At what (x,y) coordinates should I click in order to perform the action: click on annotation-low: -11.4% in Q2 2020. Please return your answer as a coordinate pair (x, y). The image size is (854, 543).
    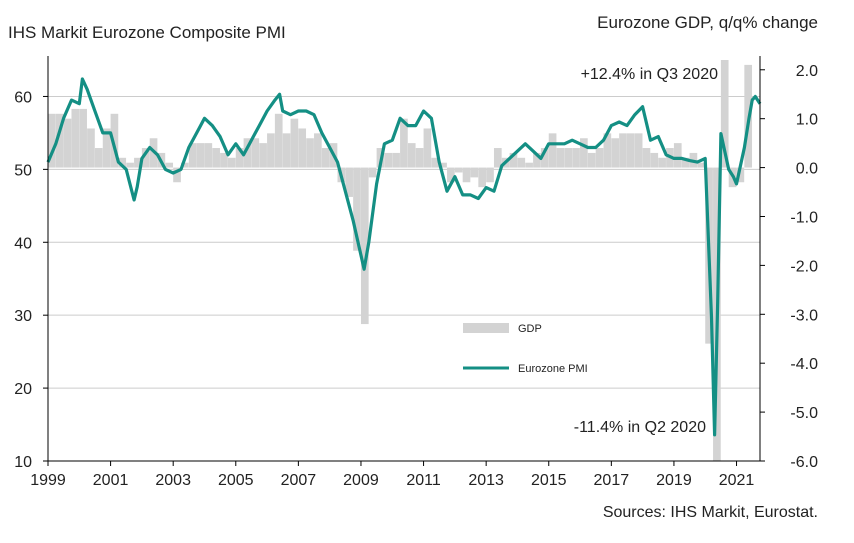
    Looking at the image, I should click on (640, 427).